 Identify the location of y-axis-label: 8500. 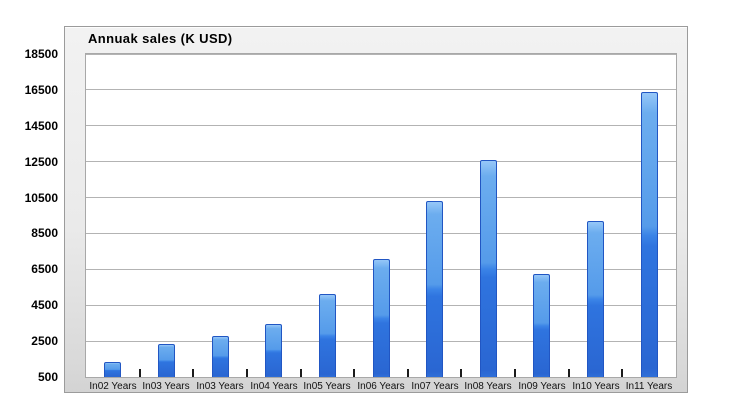
(44, 233).